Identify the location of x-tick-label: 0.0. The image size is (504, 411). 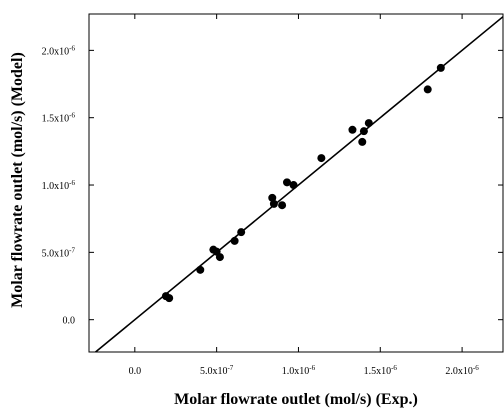
(135, 371).